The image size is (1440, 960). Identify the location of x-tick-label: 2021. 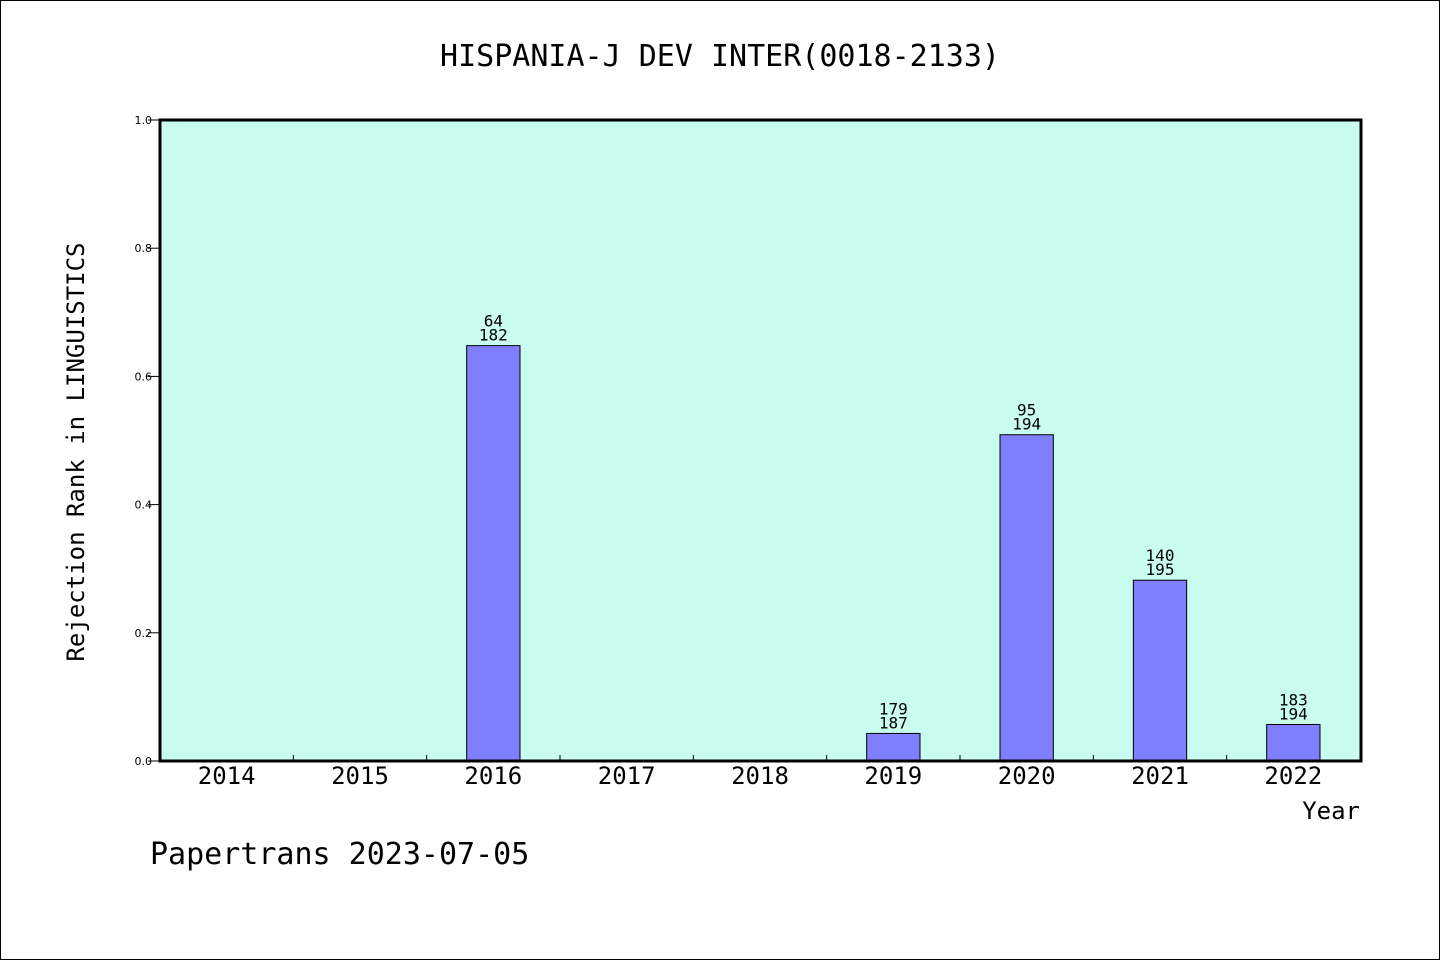
(1160, 776).